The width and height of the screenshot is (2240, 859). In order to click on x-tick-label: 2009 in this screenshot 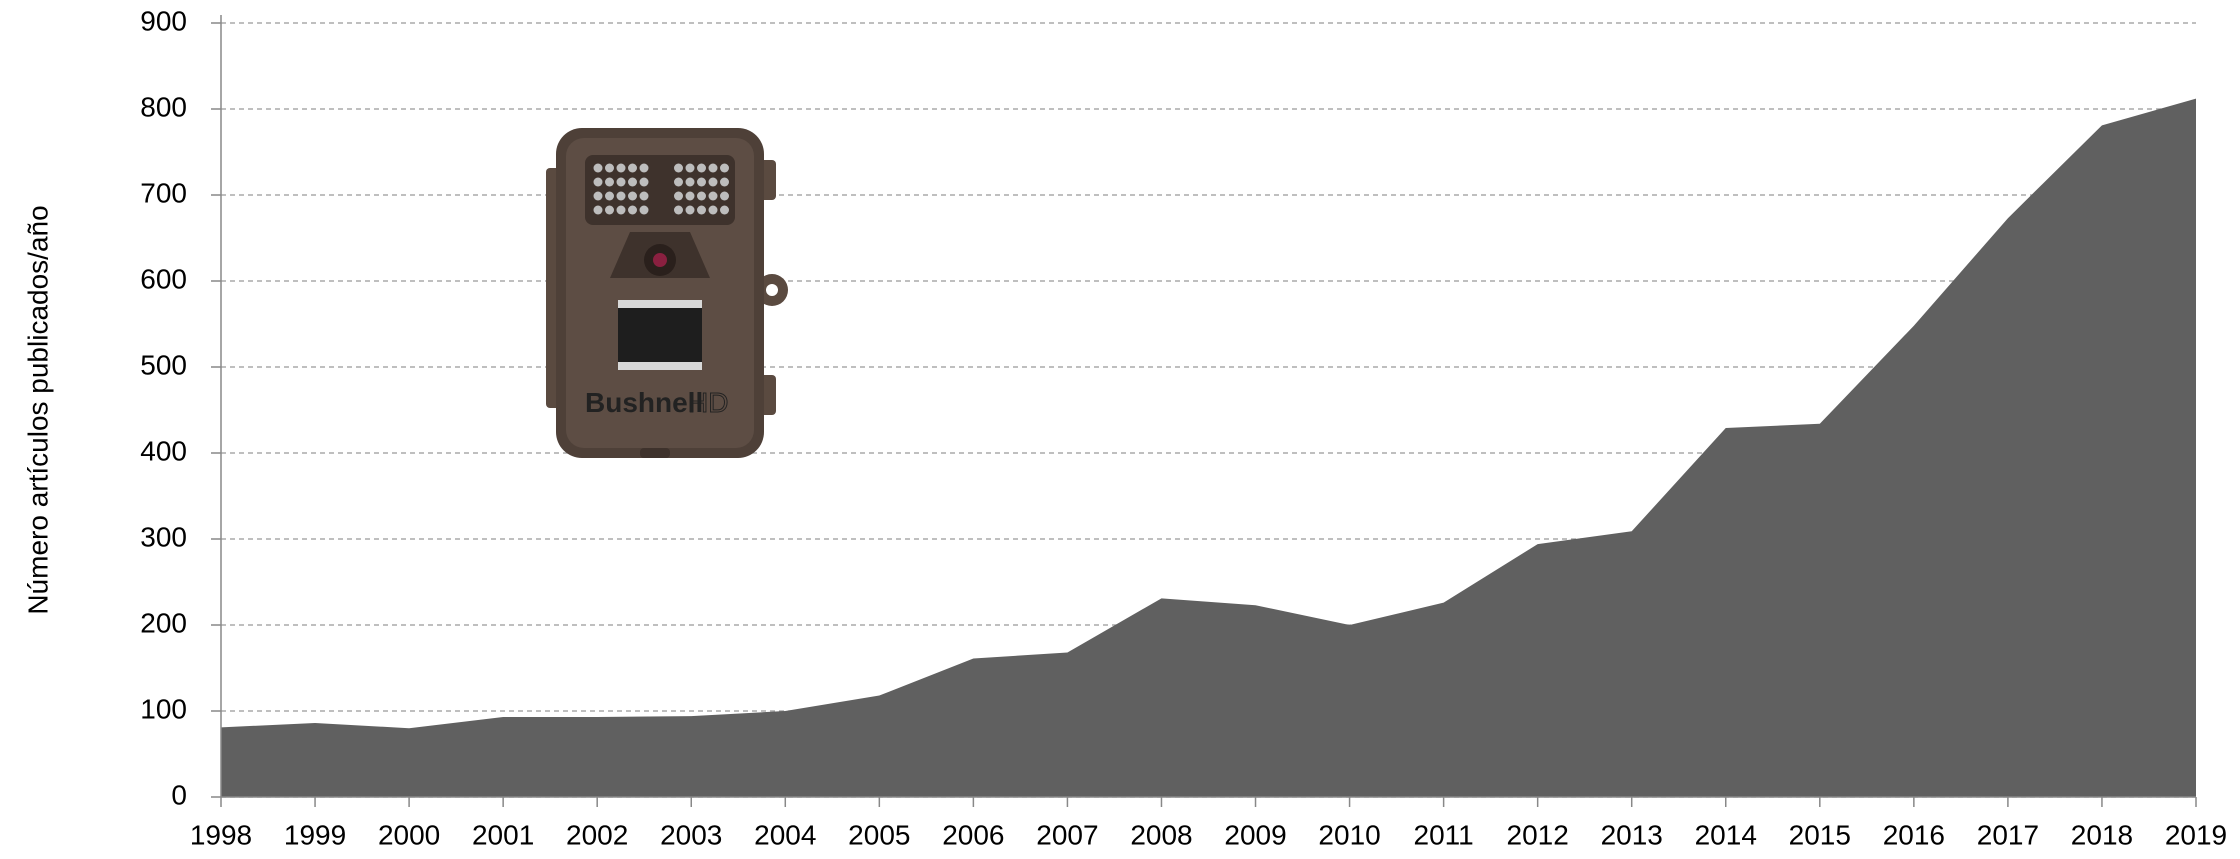, I will do `click(1255, 834)`.